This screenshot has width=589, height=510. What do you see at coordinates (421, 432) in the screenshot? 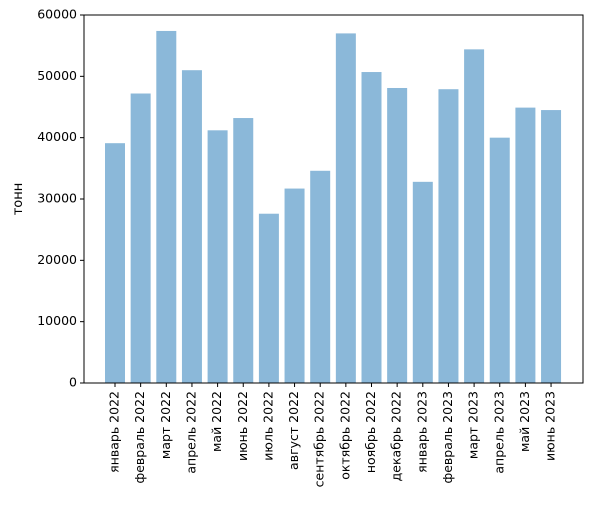
I see `x-tick-label: январь 2023` at bounding box center [421, 432].